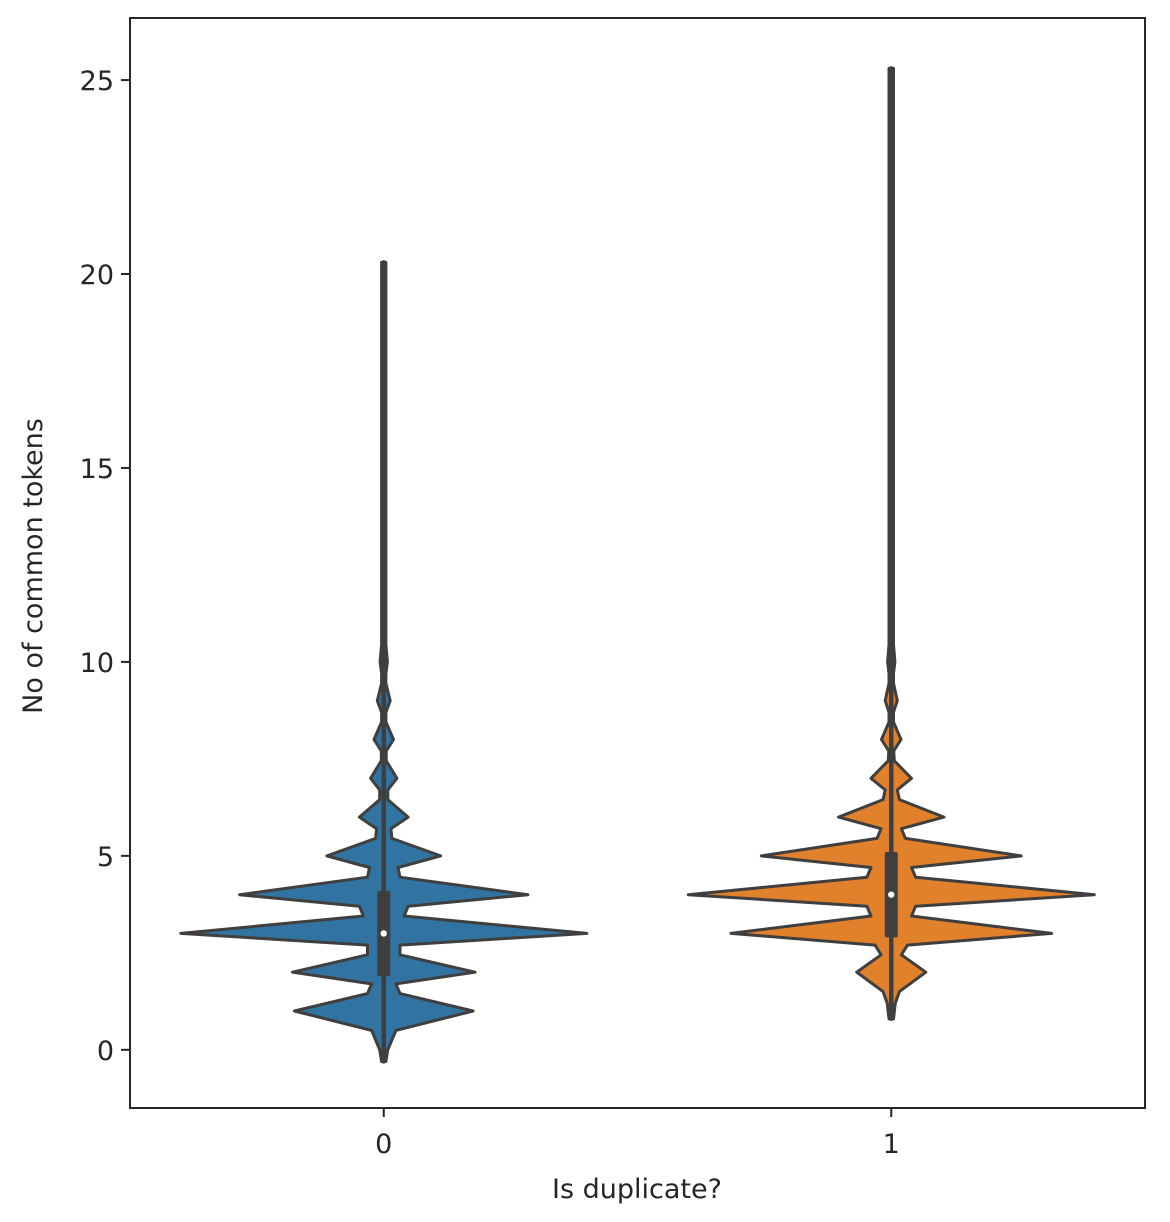 The width and height of the screenshot is (1170, 1222). What do you see at coordinates (97, 663) in the screenshot?
I see `y-tick-label: 10` at bounding box center [97, 663].